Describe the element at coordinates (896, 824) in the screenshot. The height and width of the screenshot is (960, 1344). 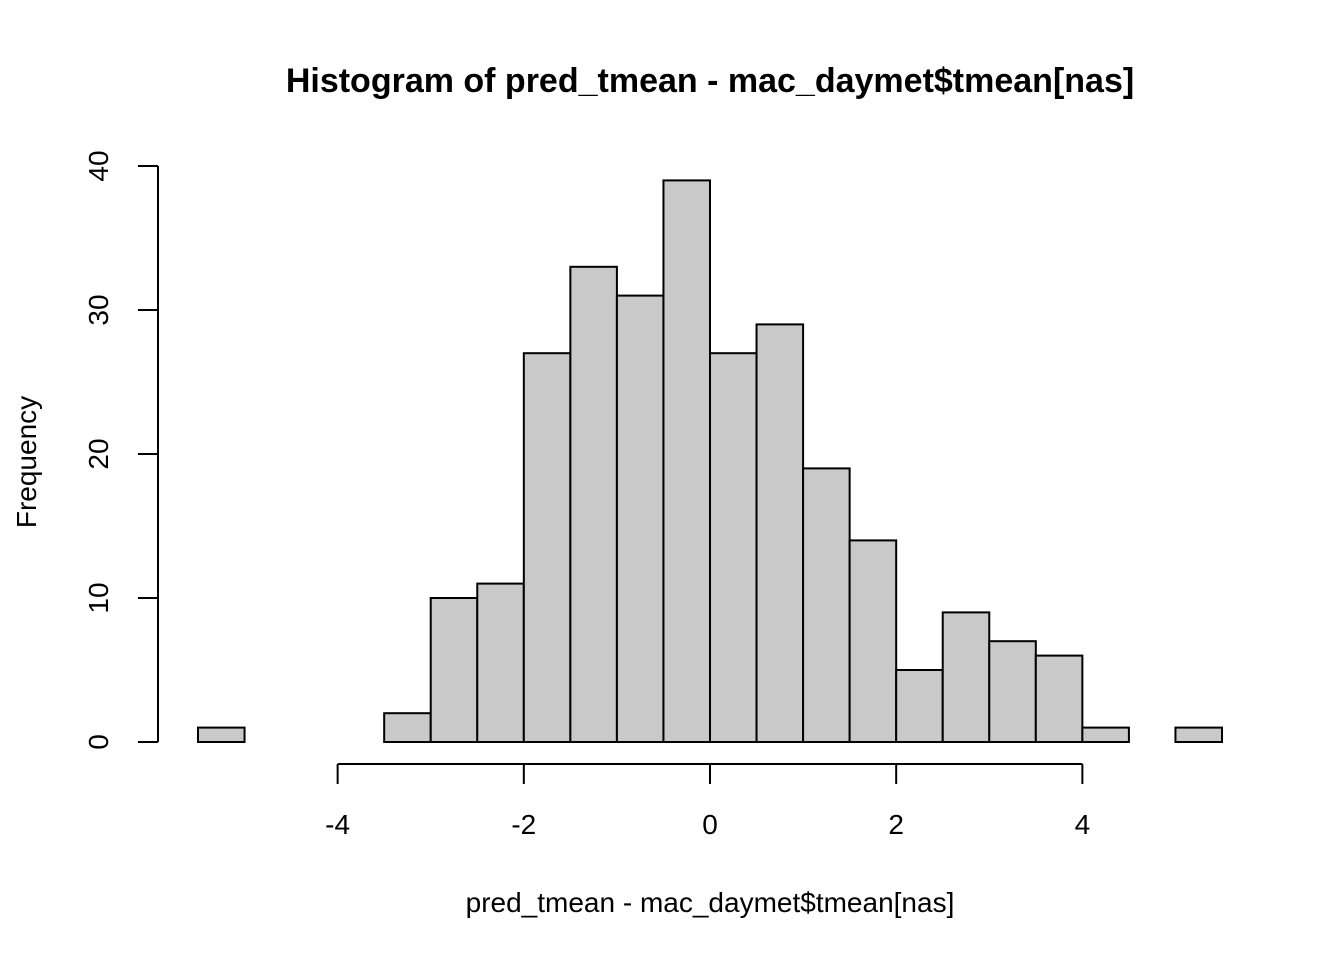
I see `x-tick-label: 2` at that location.